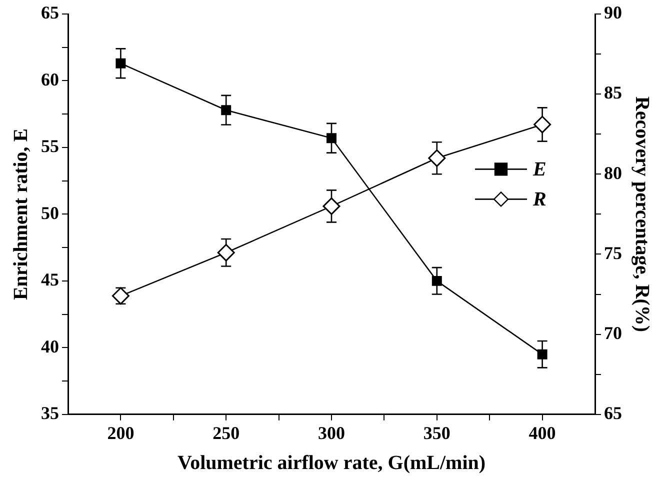  What do you see at coordinates (613, 92) in the screenshot?
I see `y2-tick-label: 85` at bounding box center [613, 92].